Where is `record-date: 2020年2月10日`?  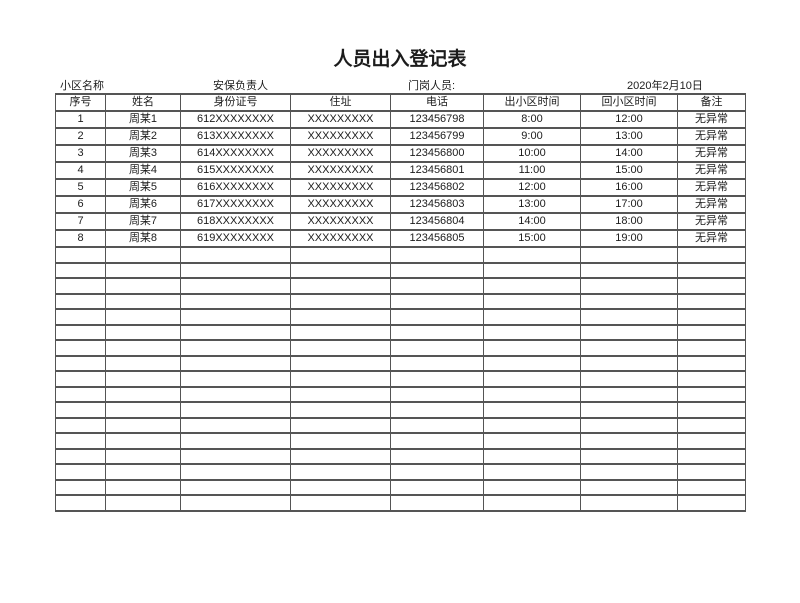
record-date: 2020年2月10日 is located at coordinates (665, 86).